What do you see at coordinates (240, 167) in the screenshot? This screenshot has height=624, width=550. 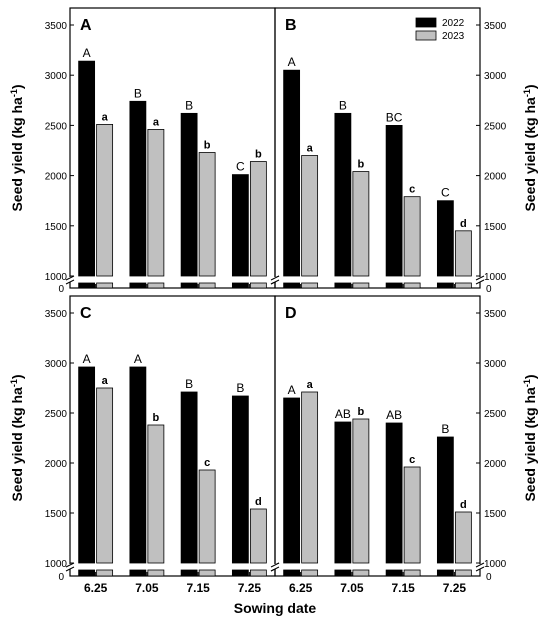 I see `significance-label-2022-7.25: C` at bounding box center [240, 167].